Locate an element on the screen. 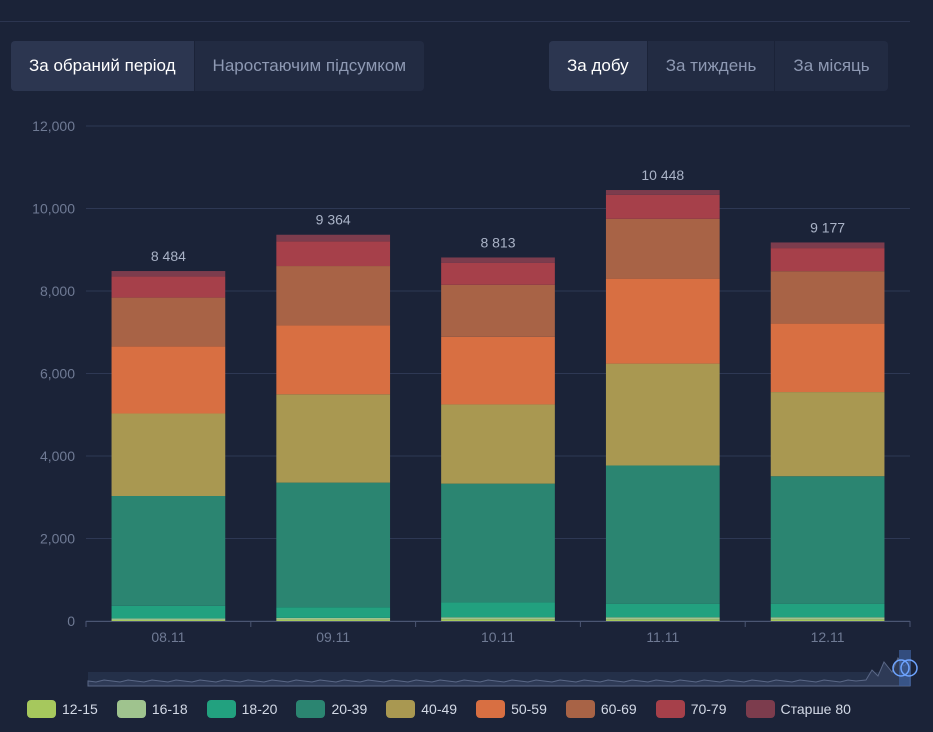  x-tick-label: 12.11 is located at coordinates (828, 637).